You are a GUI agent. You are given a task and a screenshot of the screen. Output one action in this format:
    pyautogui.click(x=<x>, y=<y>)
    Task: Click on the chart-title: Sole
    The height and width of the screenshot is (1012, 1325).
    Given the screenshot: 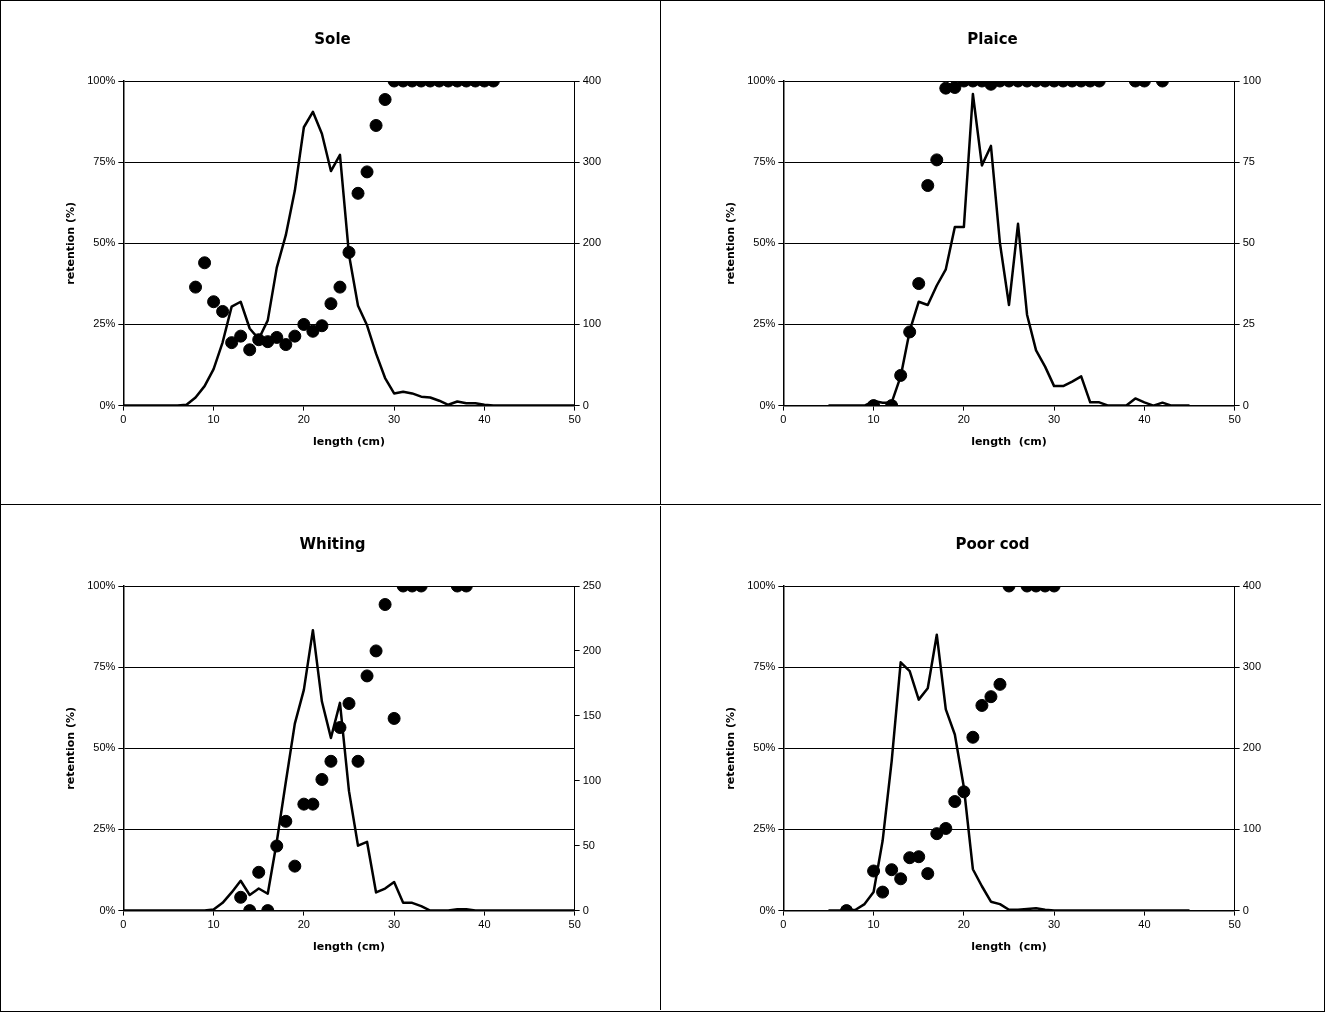 What is the action you would take?
    pyautogui.click(x=332, y=38)
    